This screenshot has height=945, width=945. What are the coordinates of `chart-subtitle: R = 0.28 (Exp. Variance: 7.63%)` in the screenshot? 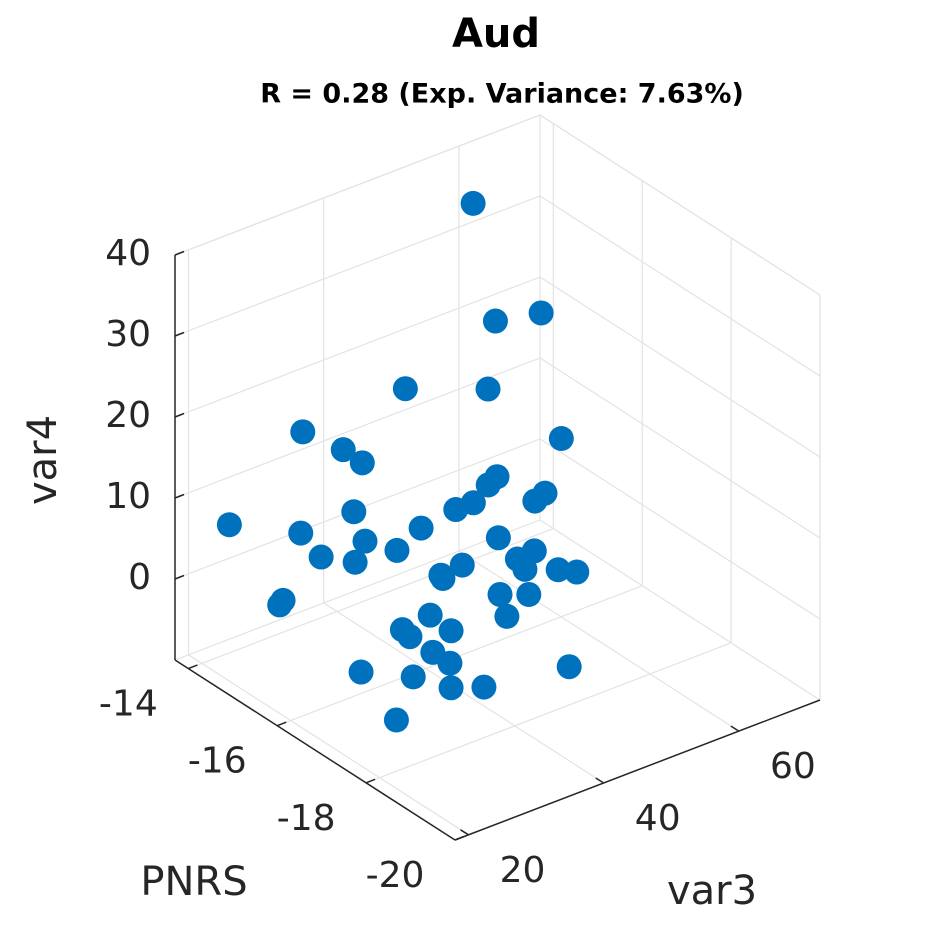 It's located at (502, 94).